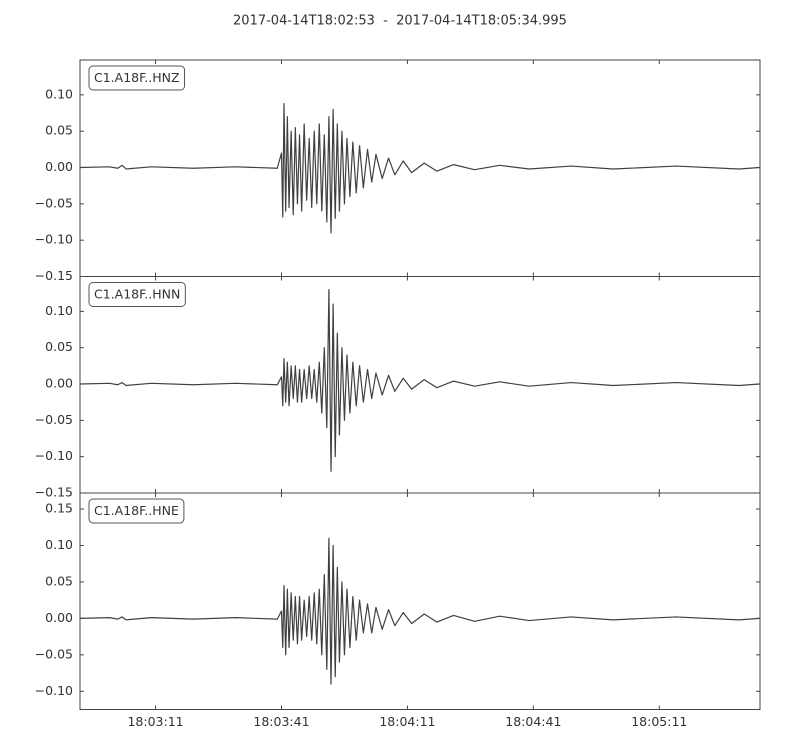 The height and width of the screenshot is (750, 800). I want to click on x-tick-label: 18:03:41, so click(281, 721).